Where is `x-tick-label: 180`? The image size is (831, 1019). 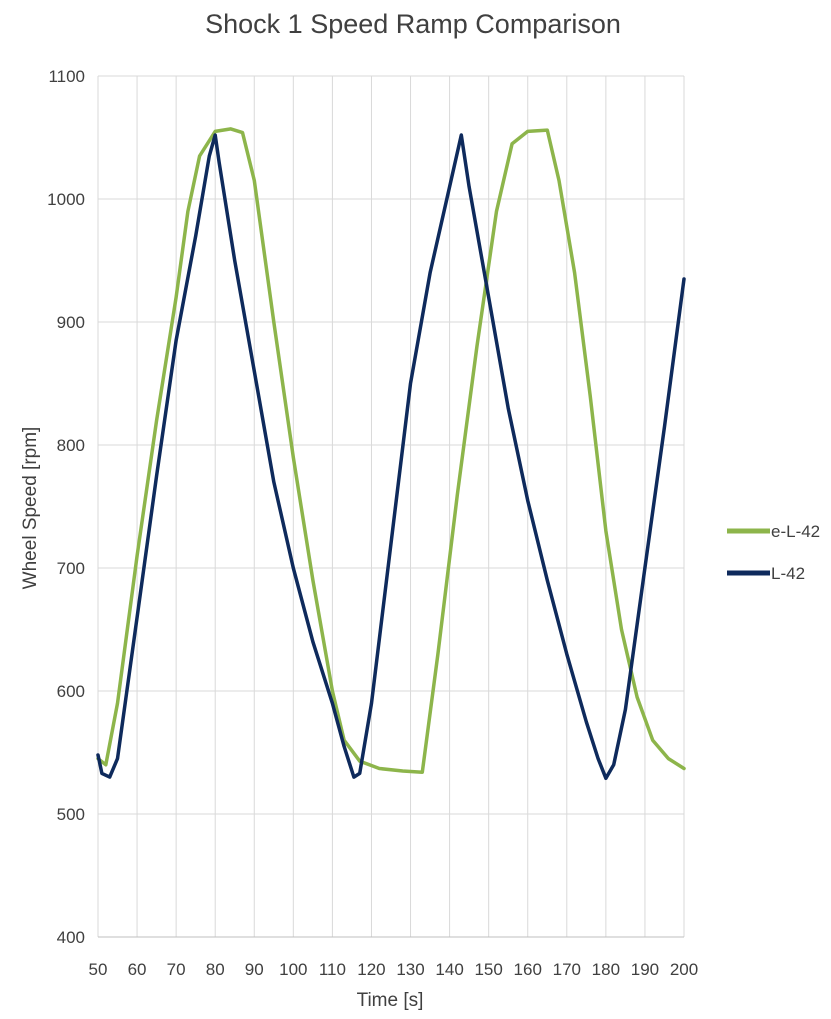 x-tick-label: 180 is located at coordinates (606, 969).